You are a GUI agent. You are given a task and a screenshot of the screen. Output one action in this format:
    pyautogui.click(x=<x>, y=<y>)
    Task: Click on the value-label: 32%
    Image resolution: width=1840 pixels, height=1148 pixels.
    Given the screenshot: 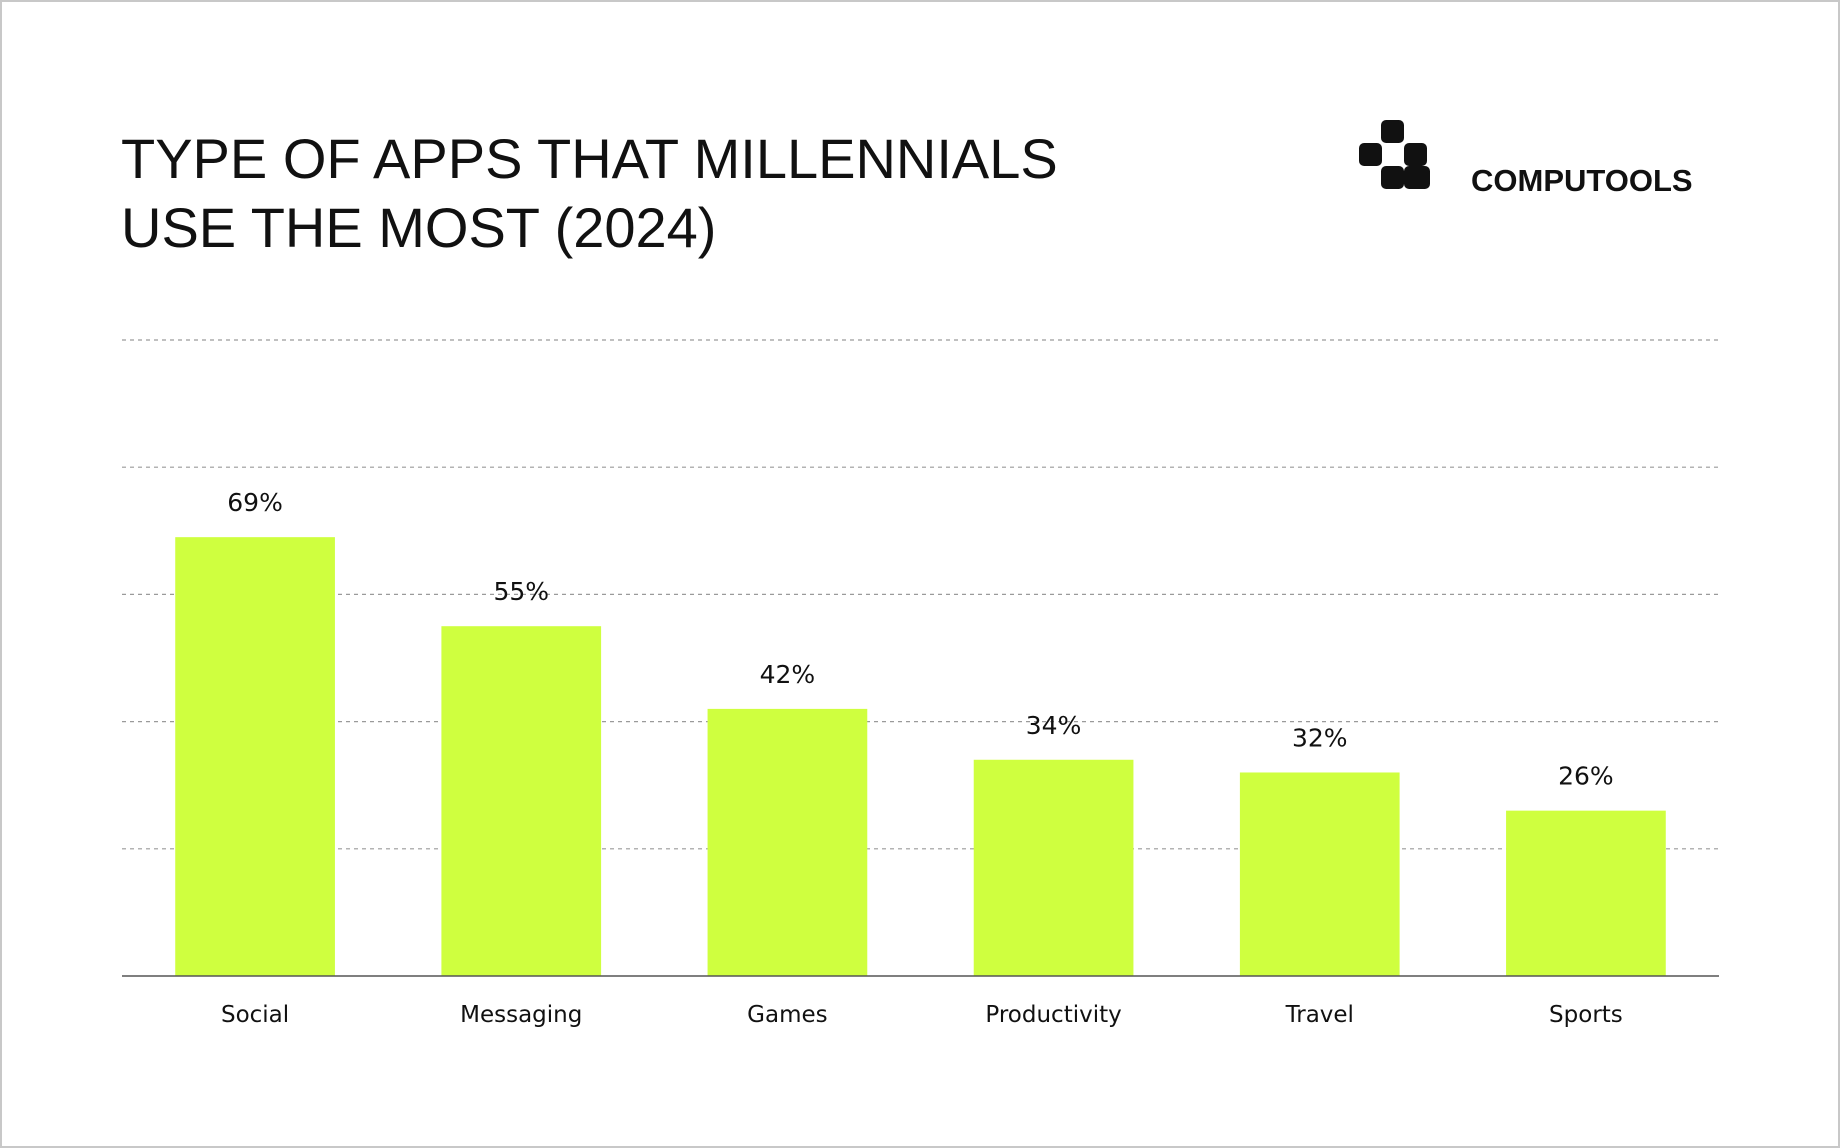 What is the action you would take?
    pyautogui.click(x=1320, y=737)
    